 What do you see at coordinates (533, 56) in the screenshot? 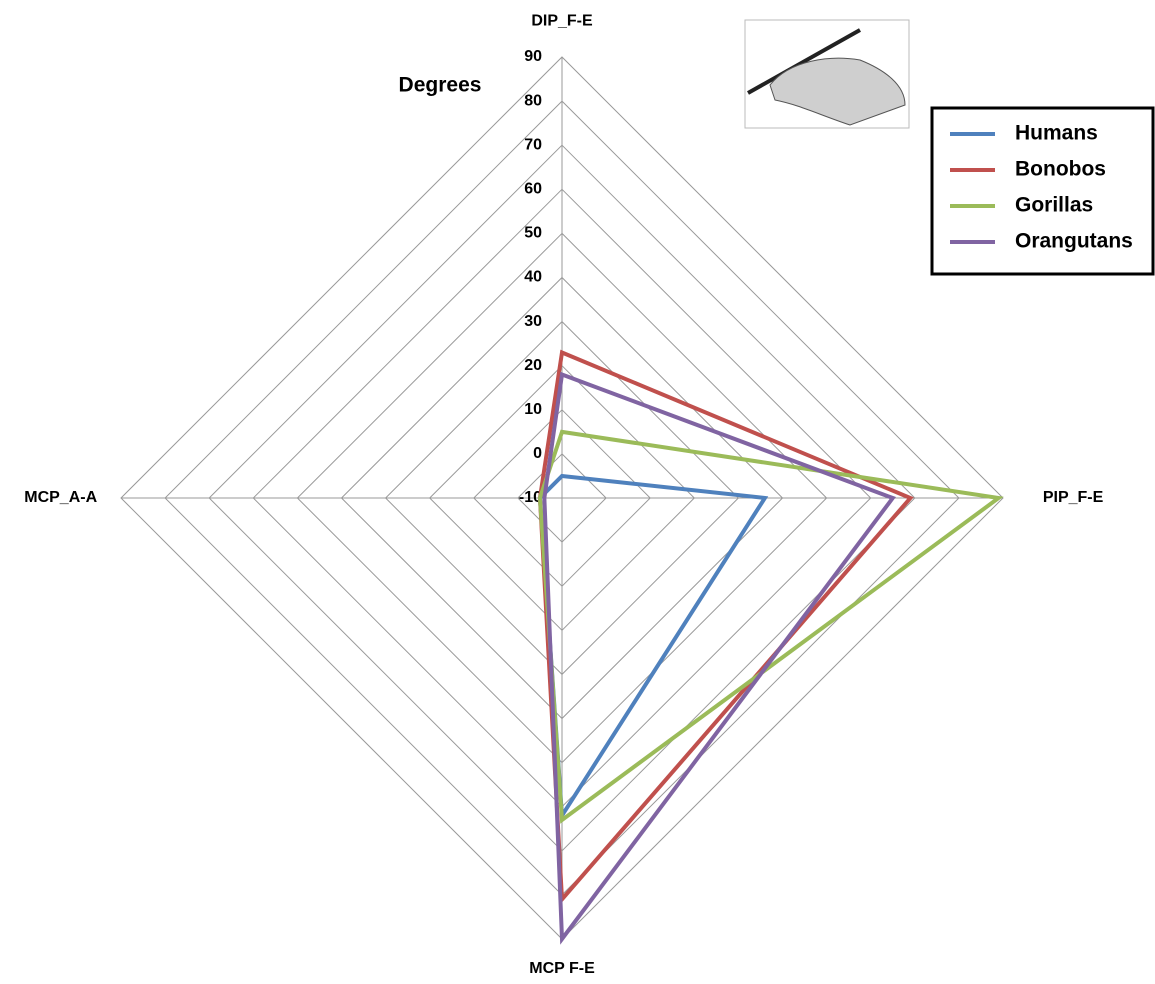
I see `y-tick-label: 90` at bounding box center [533, 56].